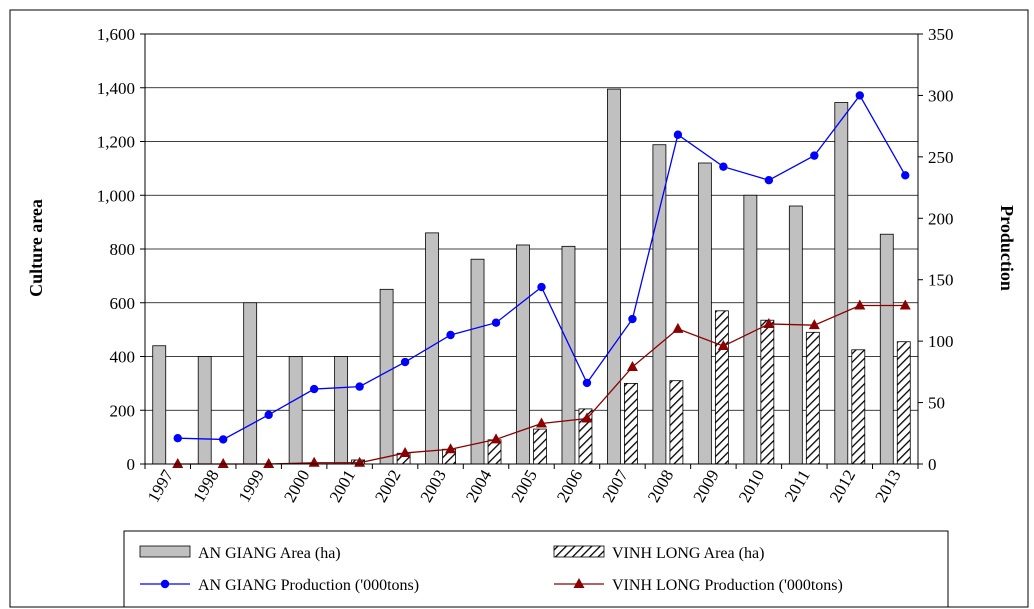  Describe the element at coordinates (936, 403) in the screenshot. I see `y2-tick-label: 50` at that location.